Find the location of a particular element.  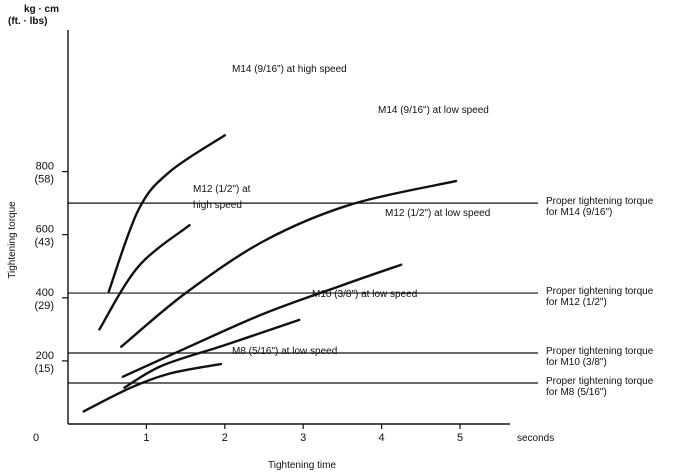

x-tick-label: 4 is located at coordinates (382, 438).